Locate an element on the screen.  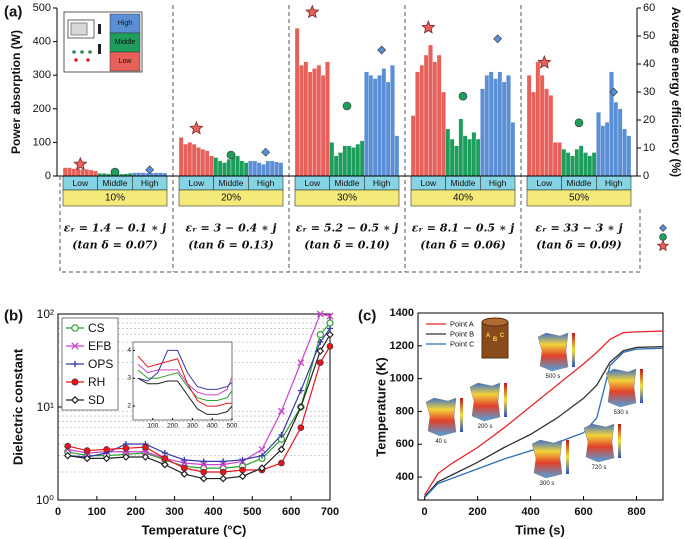
y-axis-title: Temperature (K) is located at coordinates (381, 406).